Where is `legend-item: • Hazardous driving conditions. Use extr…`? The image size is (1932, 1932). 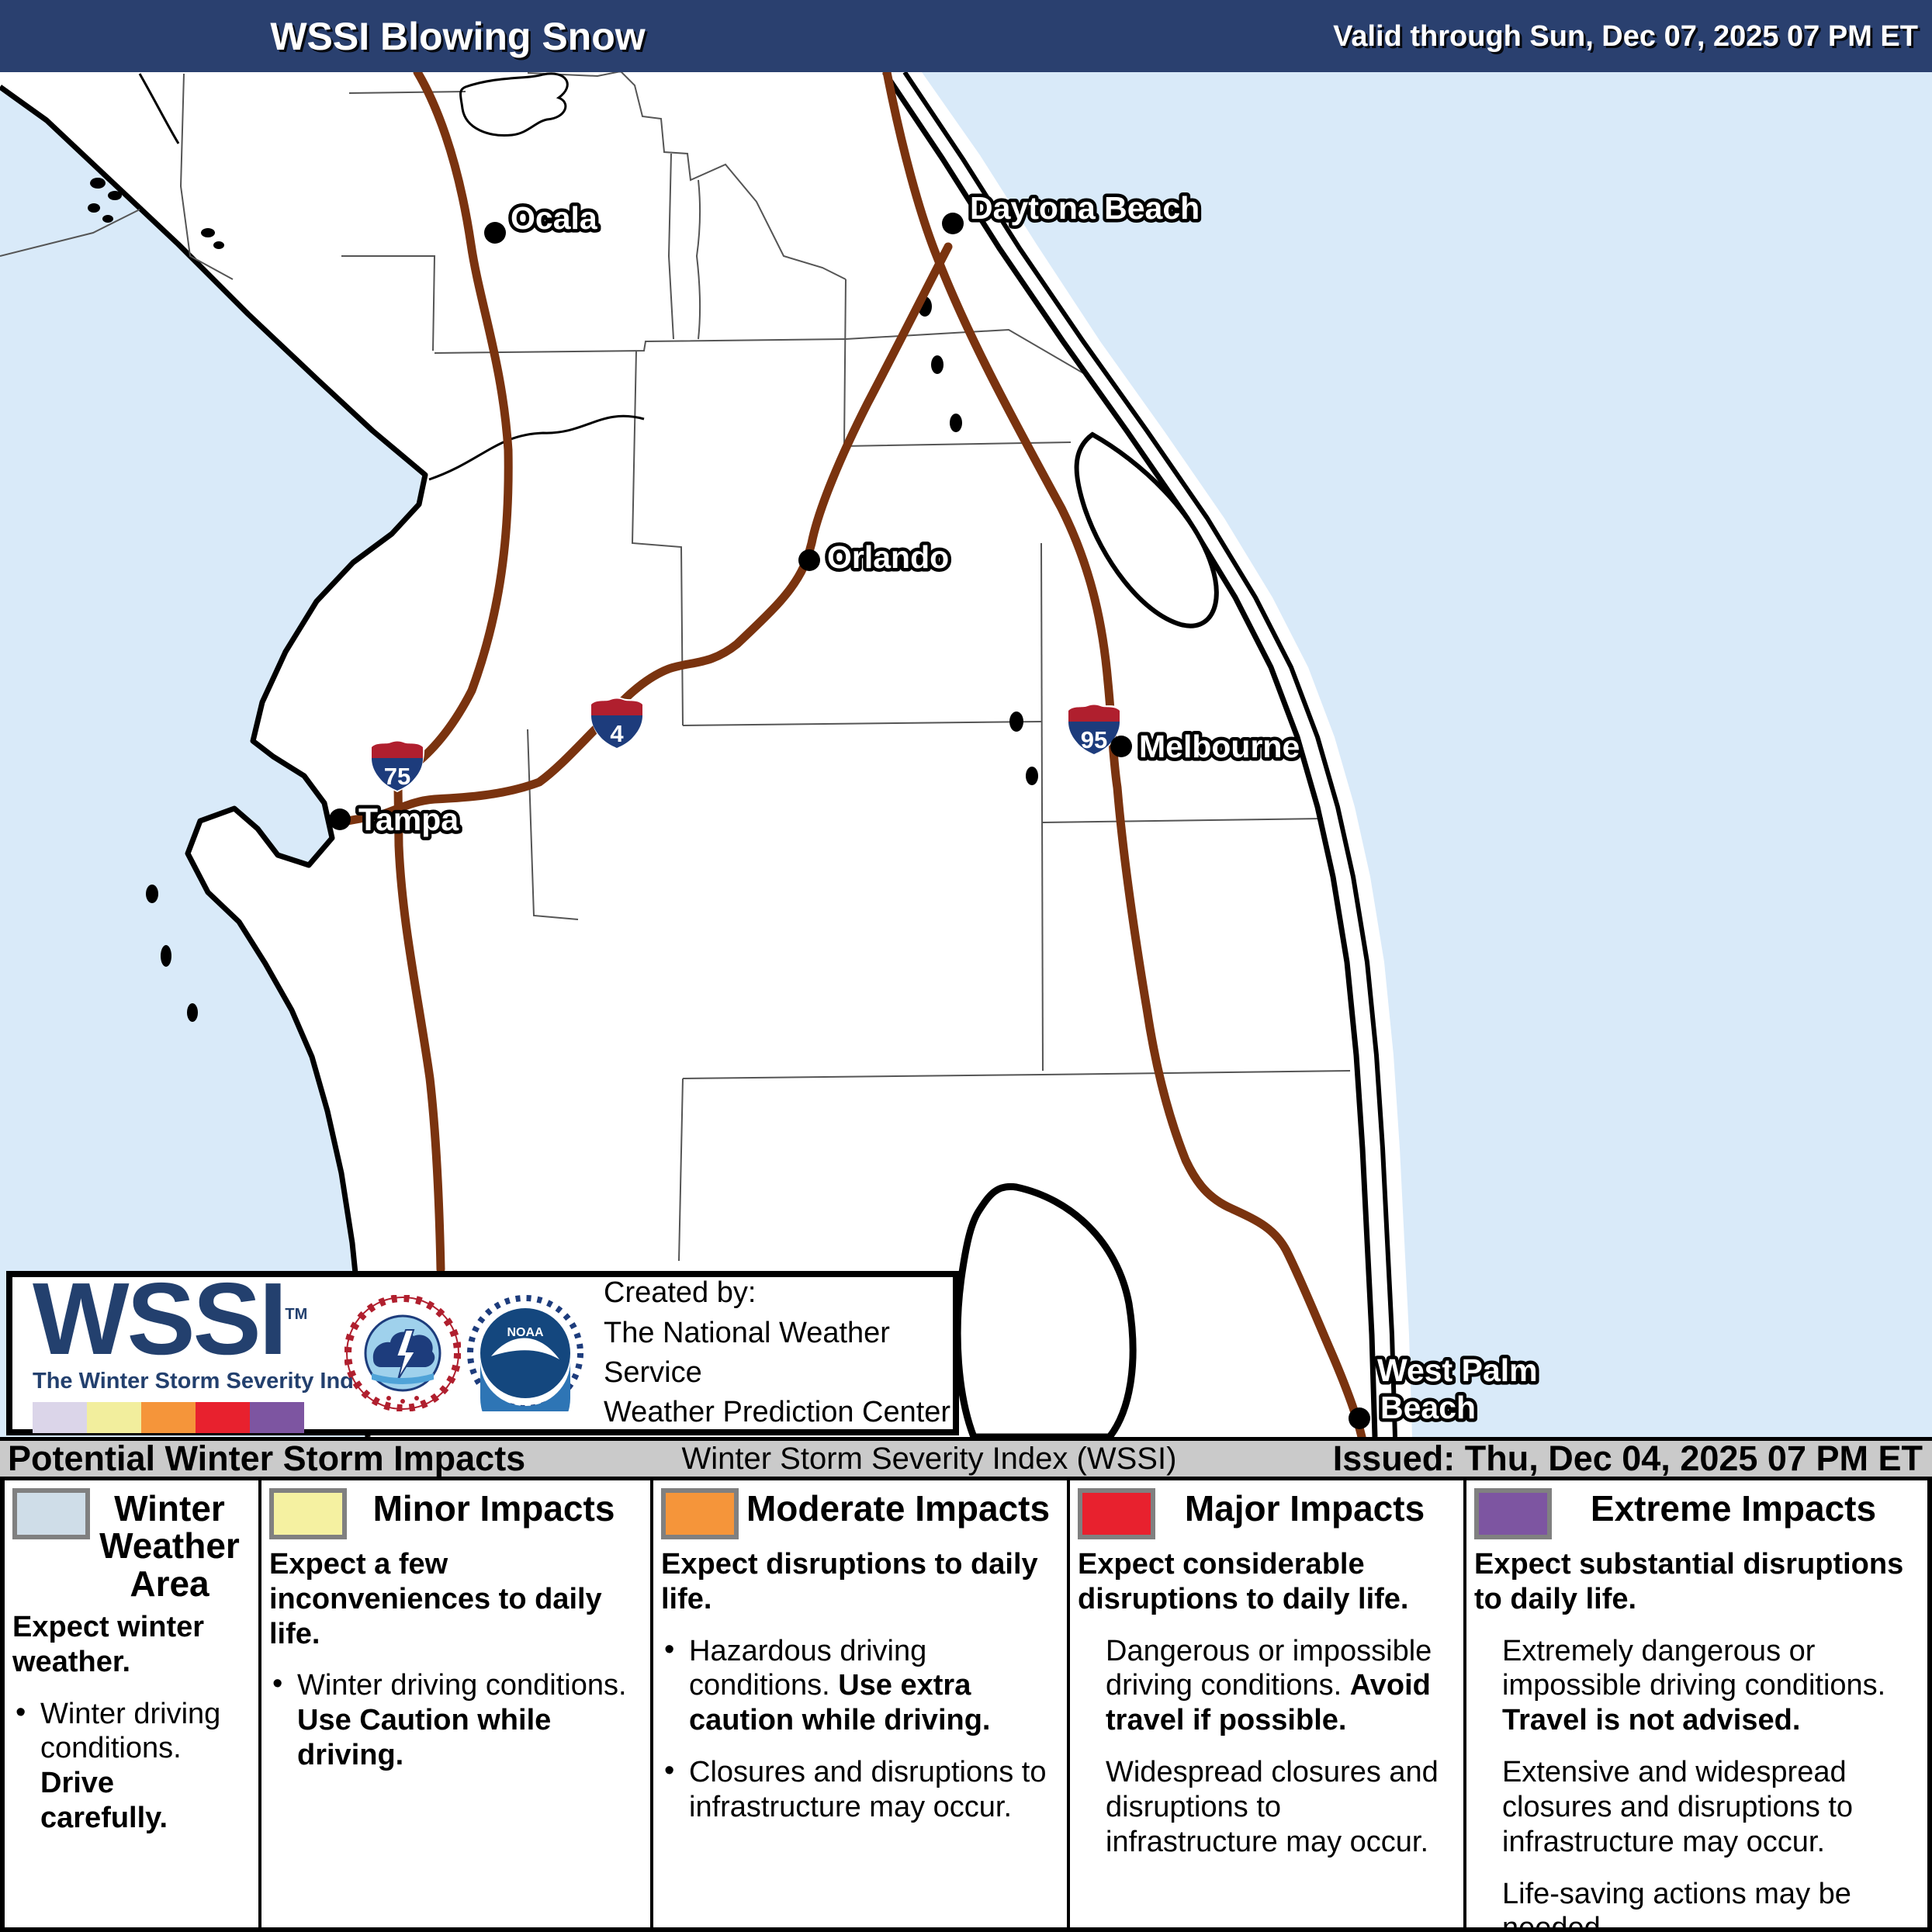 legend-item: • Hazardous driving conditions. Use extr… is located at coordinates (827, 1685).